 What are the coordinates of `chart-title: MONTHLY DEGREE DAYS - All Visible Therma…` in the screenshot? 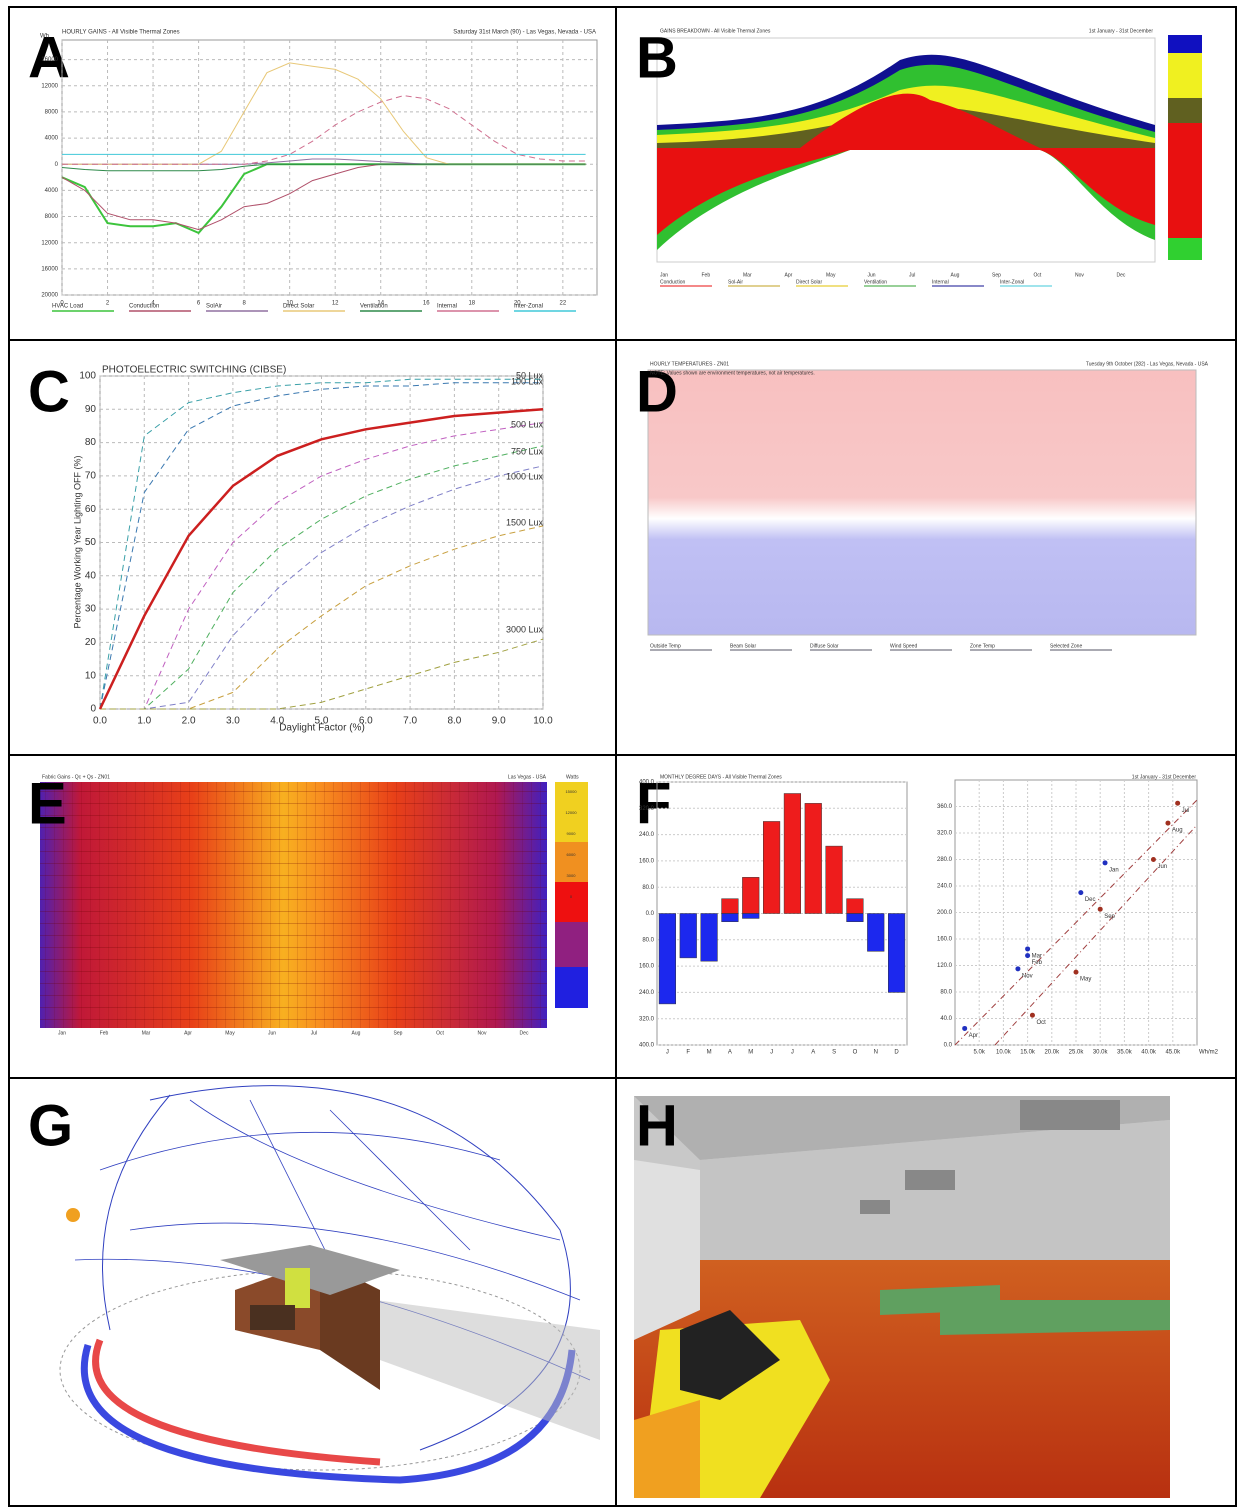 It's located at (721, 777).